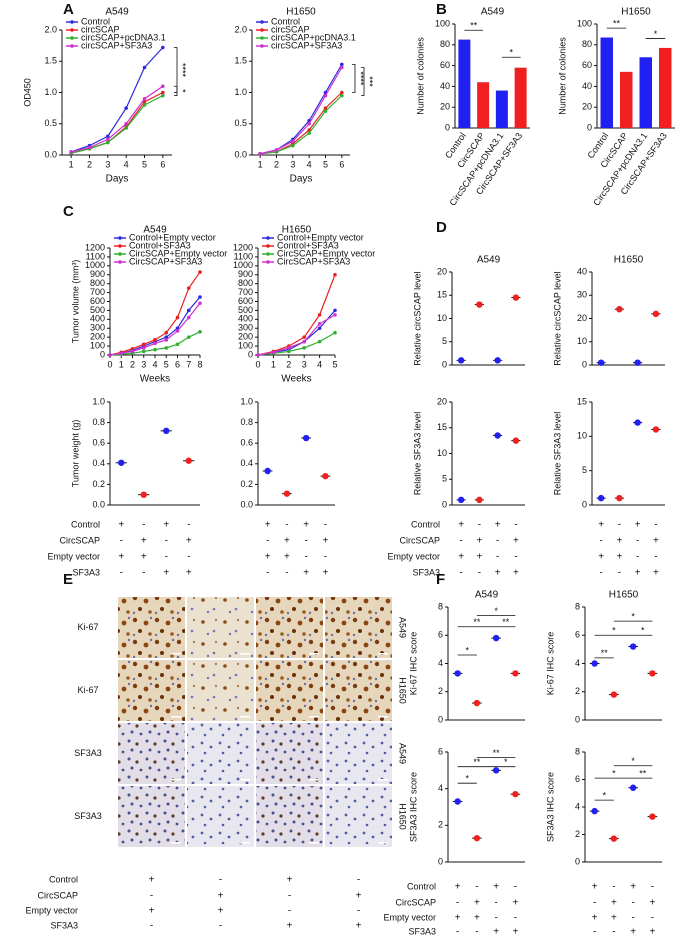  Describe the element at coordinates (441, 227) in the screenshot. I see `panel-label: D` at that location.